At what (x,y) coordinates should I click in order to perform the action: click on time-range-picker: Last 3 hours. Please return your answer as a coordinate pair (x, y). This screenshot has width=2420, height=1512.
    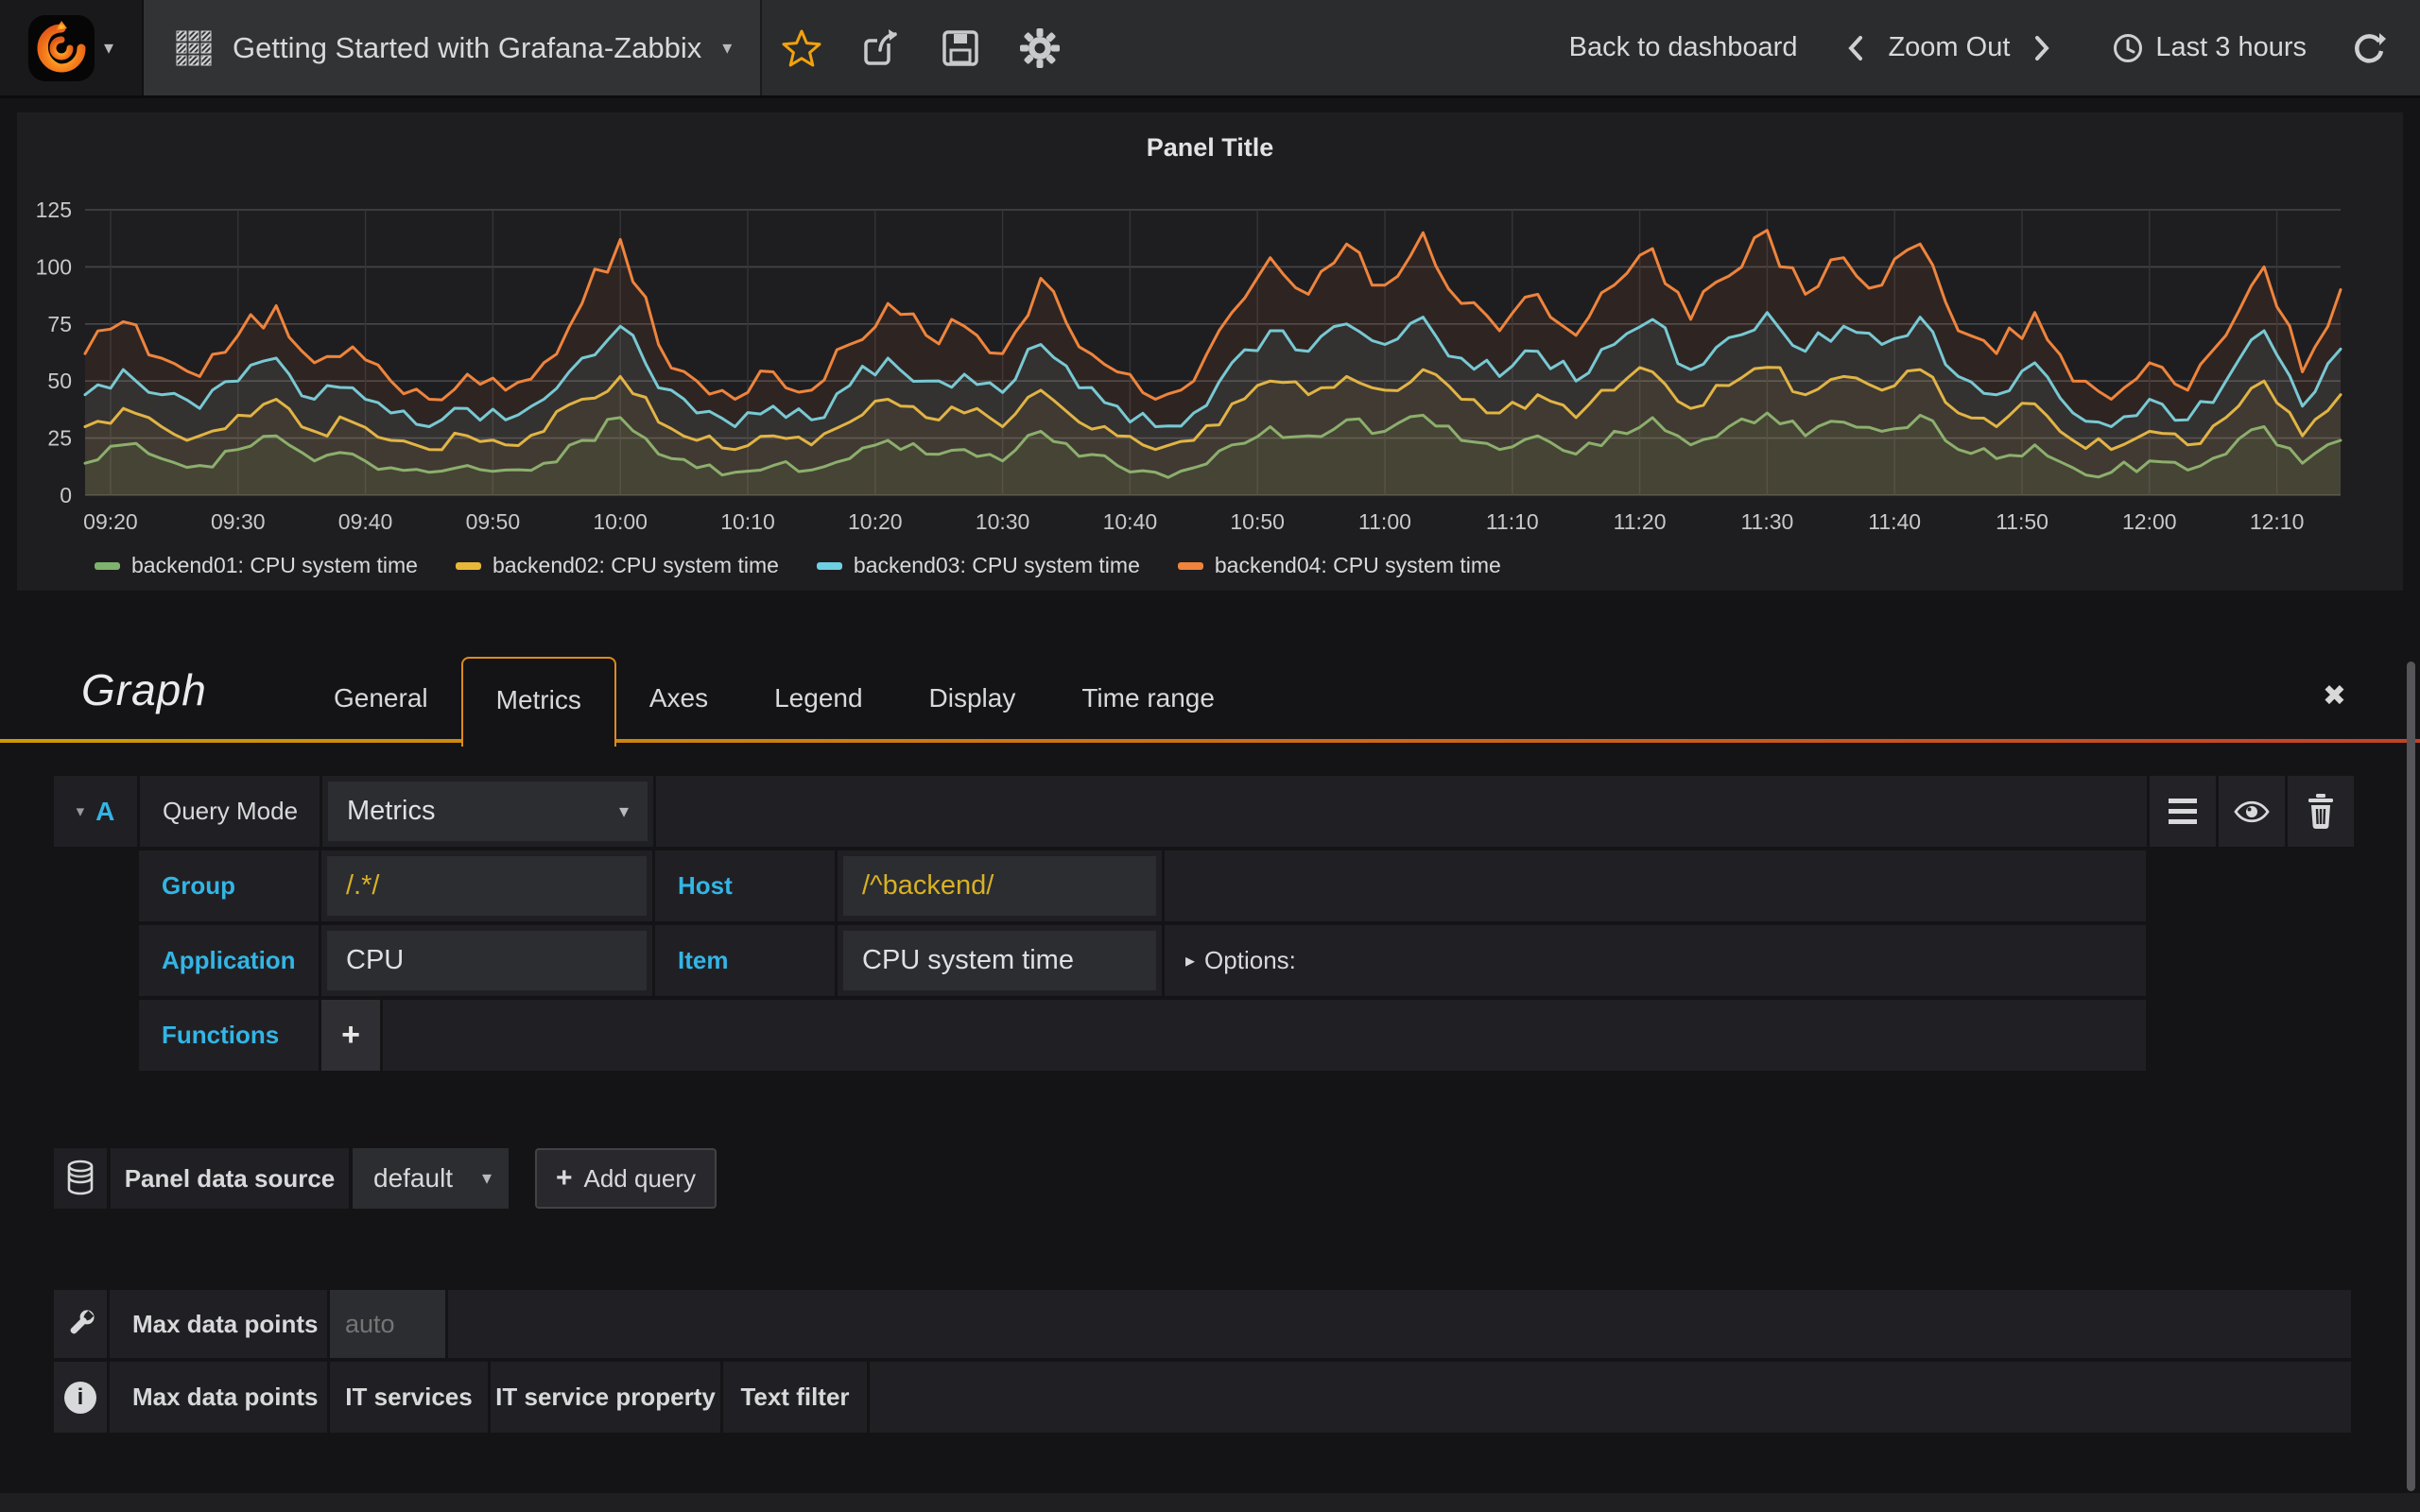
    Looking at the image, I should click on (2210, 48).